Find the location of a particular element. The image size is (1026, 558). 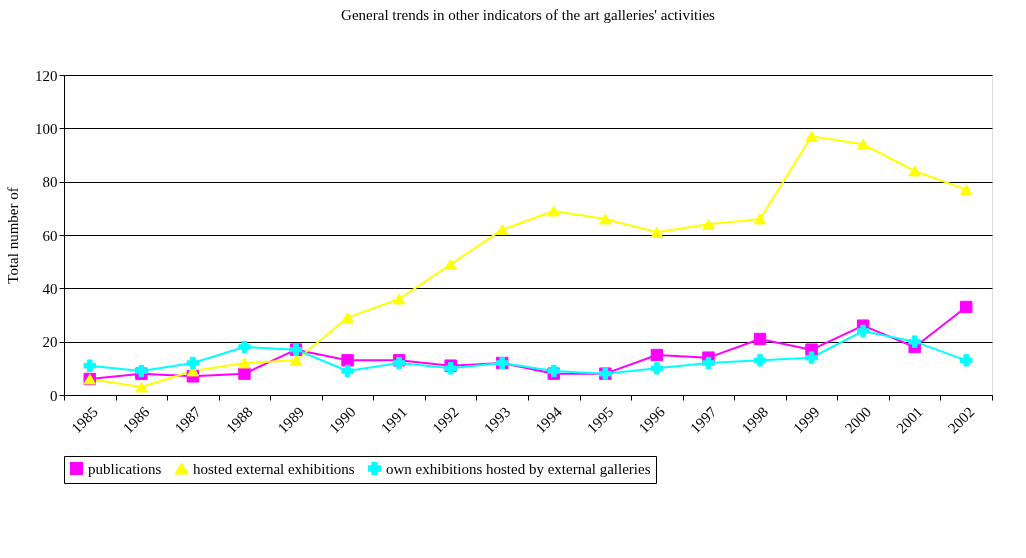

legend-label: publications is located at coordinates (125, 468).